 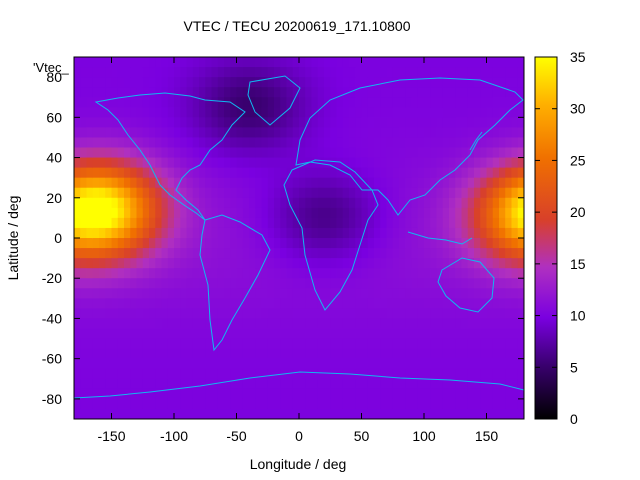 What do you see at coordinates (578, 57) in the screenshot?
I see `colorbar-tick-label: 35` at bounding box center [578, 57].